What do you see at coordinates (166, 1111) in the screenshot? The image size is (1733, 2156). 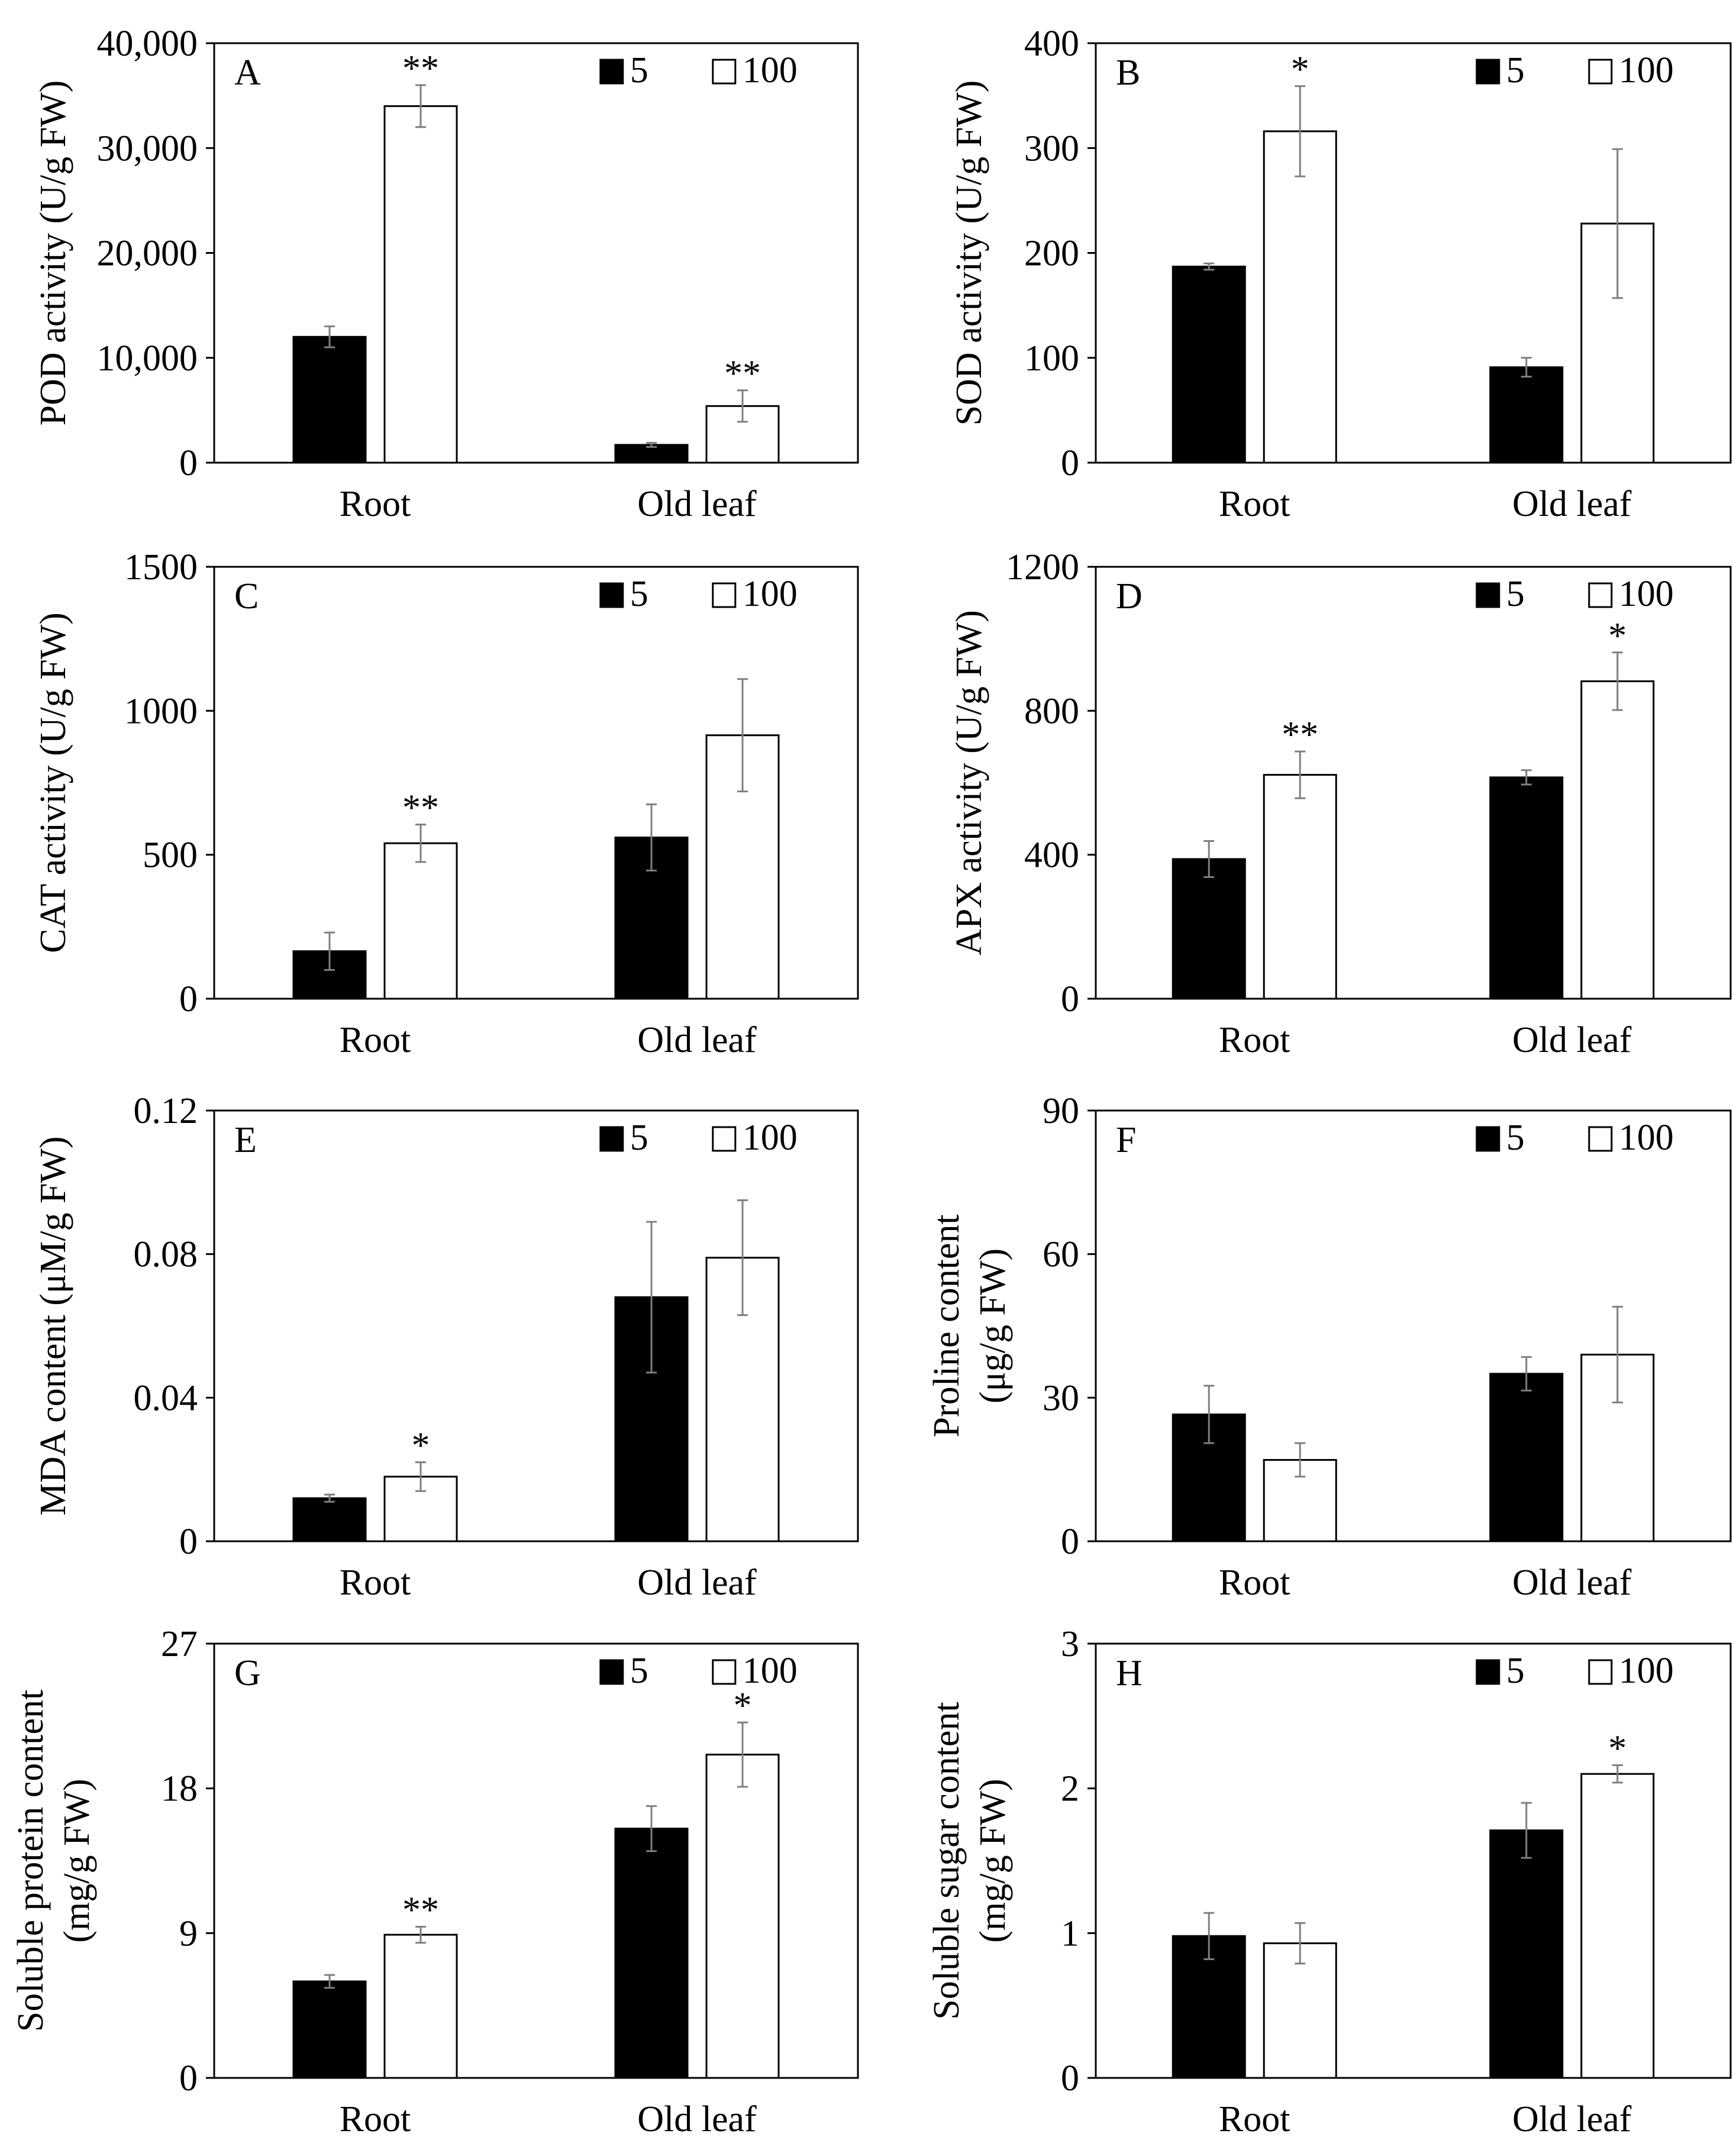 I see `y-tick-label: 0.12` at bounding box center [166, 1111].